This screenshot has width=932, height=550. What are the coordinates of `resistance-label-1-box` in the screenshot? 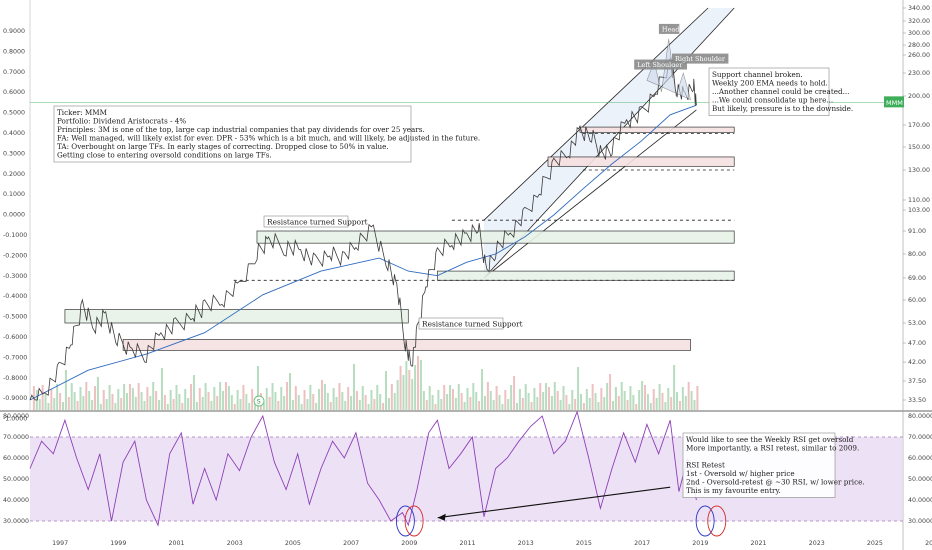 It's located at (306, 221).